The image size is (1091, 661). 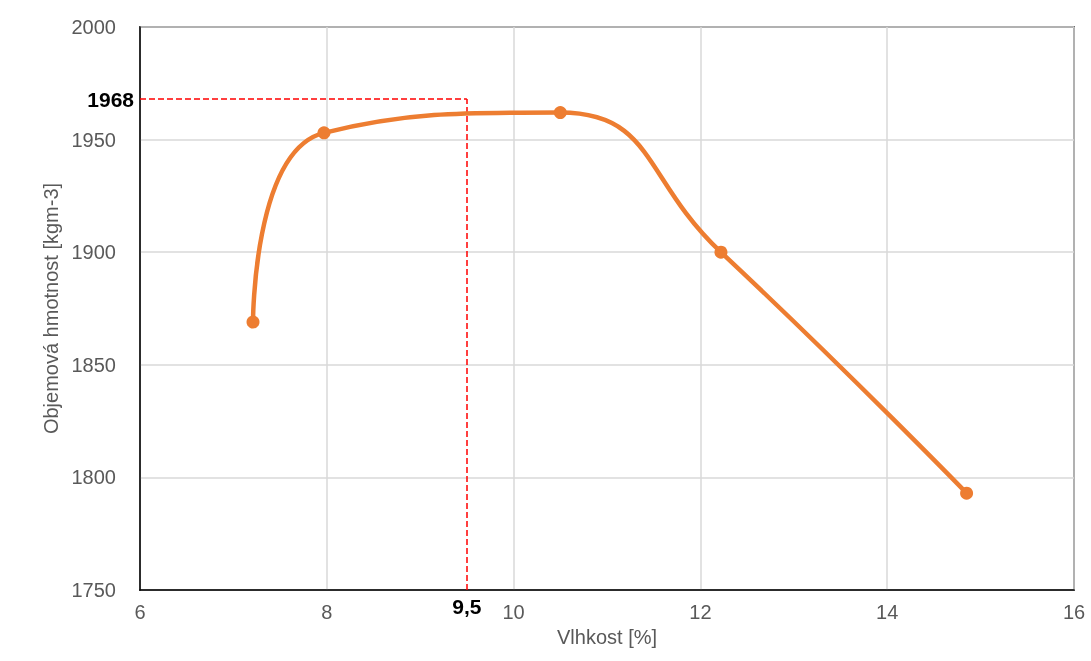 I want to click on y-tick-label: 2000, so click(x=93, y=27).